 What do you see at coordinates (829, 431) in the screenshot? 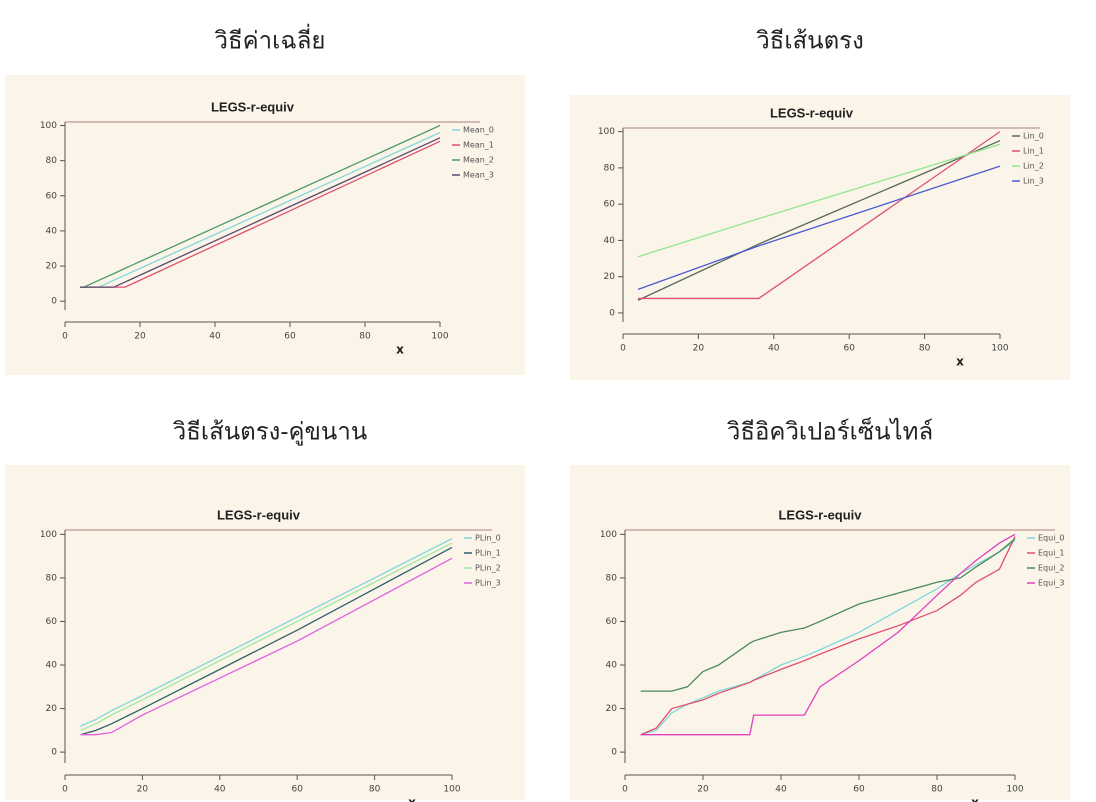
I see `chart-heading: วิธีอิควิเปอร์เซ็นไทล์` at bounding box center [829, 431].